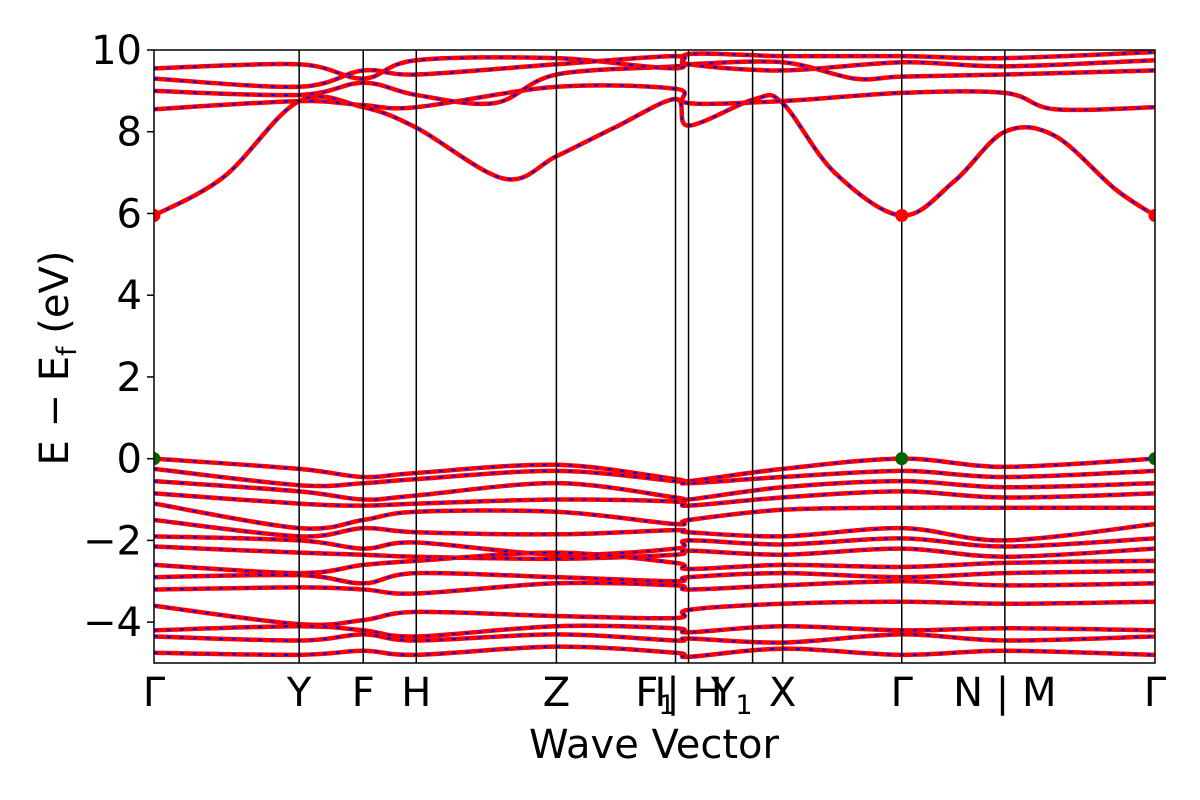 The width and height of the screenshot is (1200, 800). Describe the element at coordinates (116, 51) in the screenshot. I see `y-tick-label-0: 10` at that location.